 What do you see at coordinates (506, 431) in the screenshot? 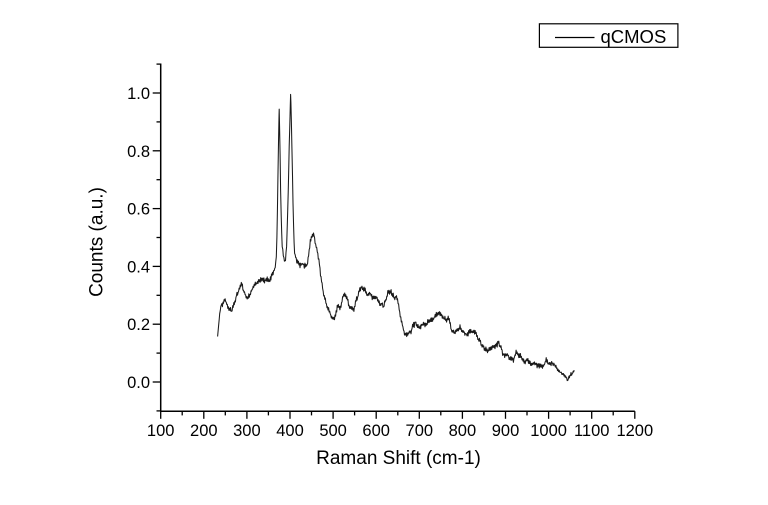
I see `svg-text: 900` at bounding box center [506, 431].